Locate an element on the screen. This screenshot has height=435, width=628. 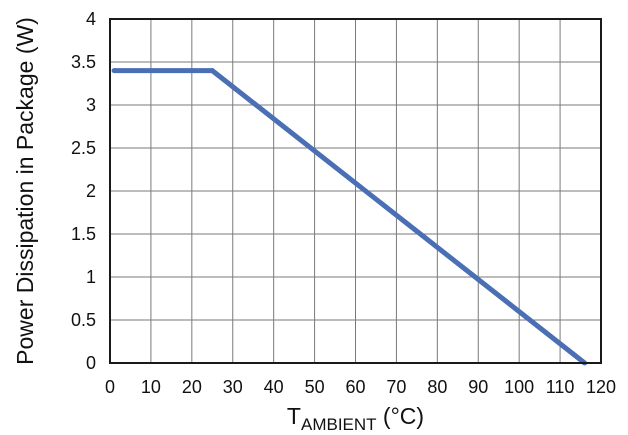
x-tick-label: 80 is located at coordinates (437, 387).